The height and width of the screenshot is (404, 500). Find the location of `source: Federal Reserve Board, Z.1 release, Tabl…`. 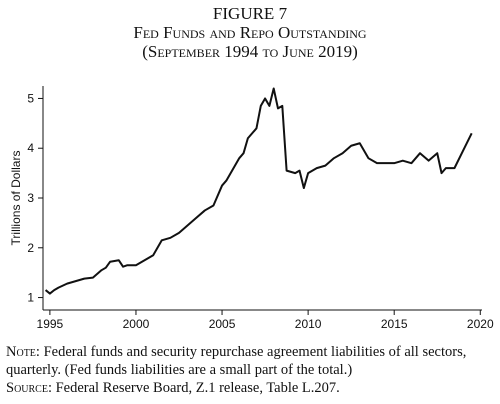

source: Federal Reserve Board, Z.1 release, Tabl… is located at coordinates (197, 388).